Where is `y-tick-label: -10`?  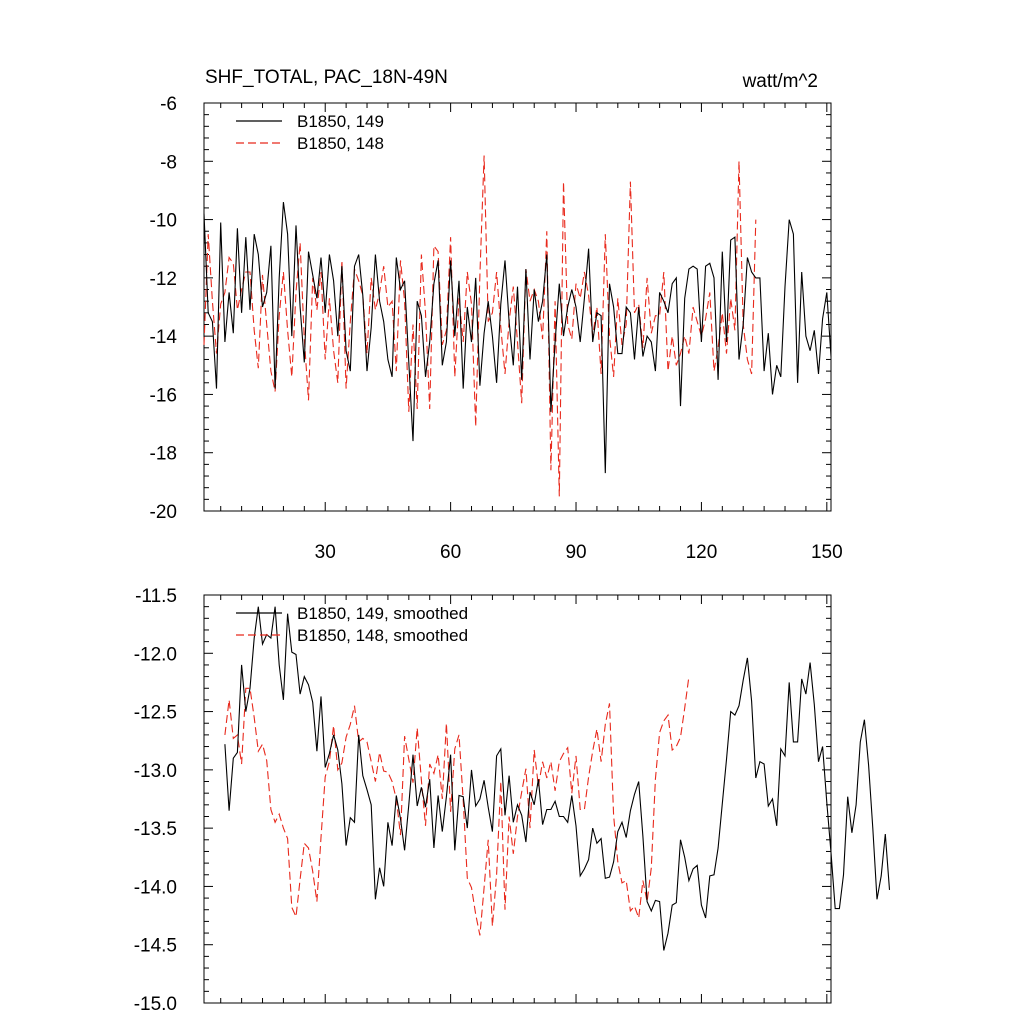
y-tick-label: -10 is located at coordinates (163, 221).